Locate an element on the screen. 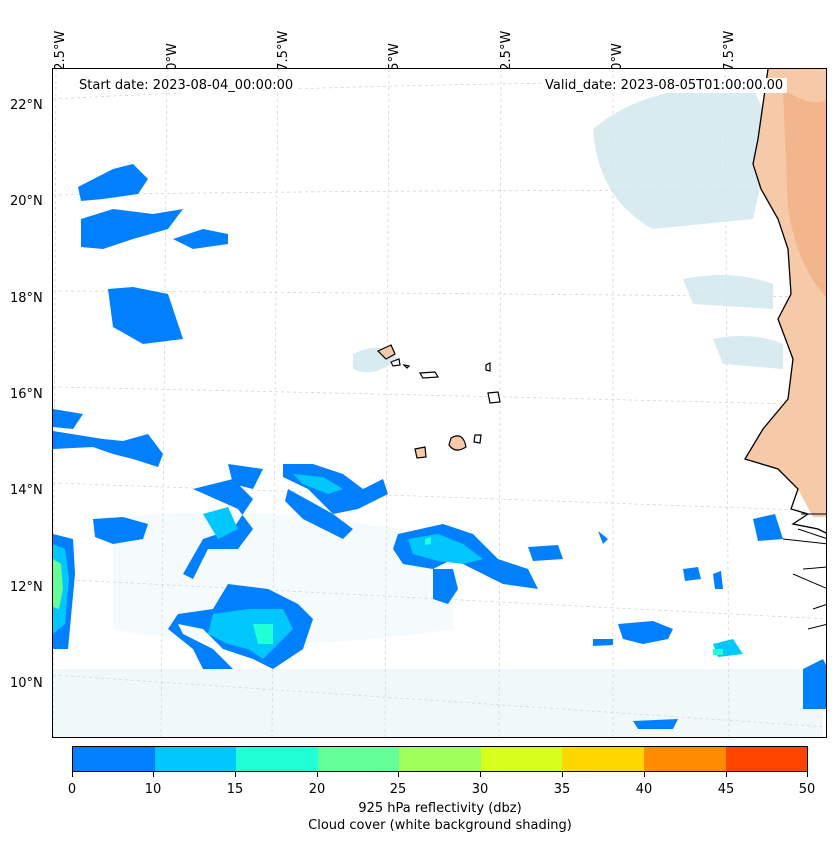  colorbar-tick-label: 45 is located at coordinates (726, 789).